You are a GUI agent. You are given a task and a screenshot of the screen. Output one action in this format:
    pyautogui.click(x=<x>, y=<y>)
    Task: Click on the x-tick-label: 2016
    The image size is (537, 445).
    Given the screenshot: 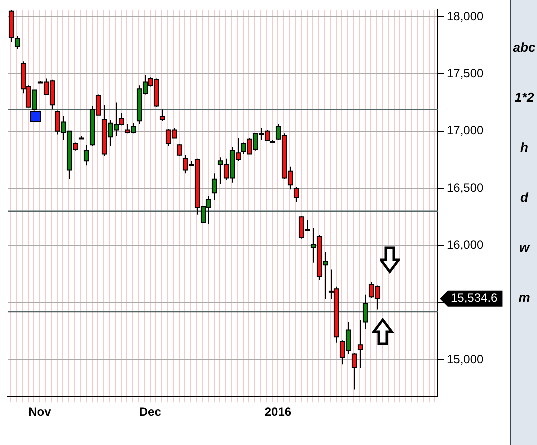 What is the action you would take?
    pyautogui.click(x=278, y=412)
    